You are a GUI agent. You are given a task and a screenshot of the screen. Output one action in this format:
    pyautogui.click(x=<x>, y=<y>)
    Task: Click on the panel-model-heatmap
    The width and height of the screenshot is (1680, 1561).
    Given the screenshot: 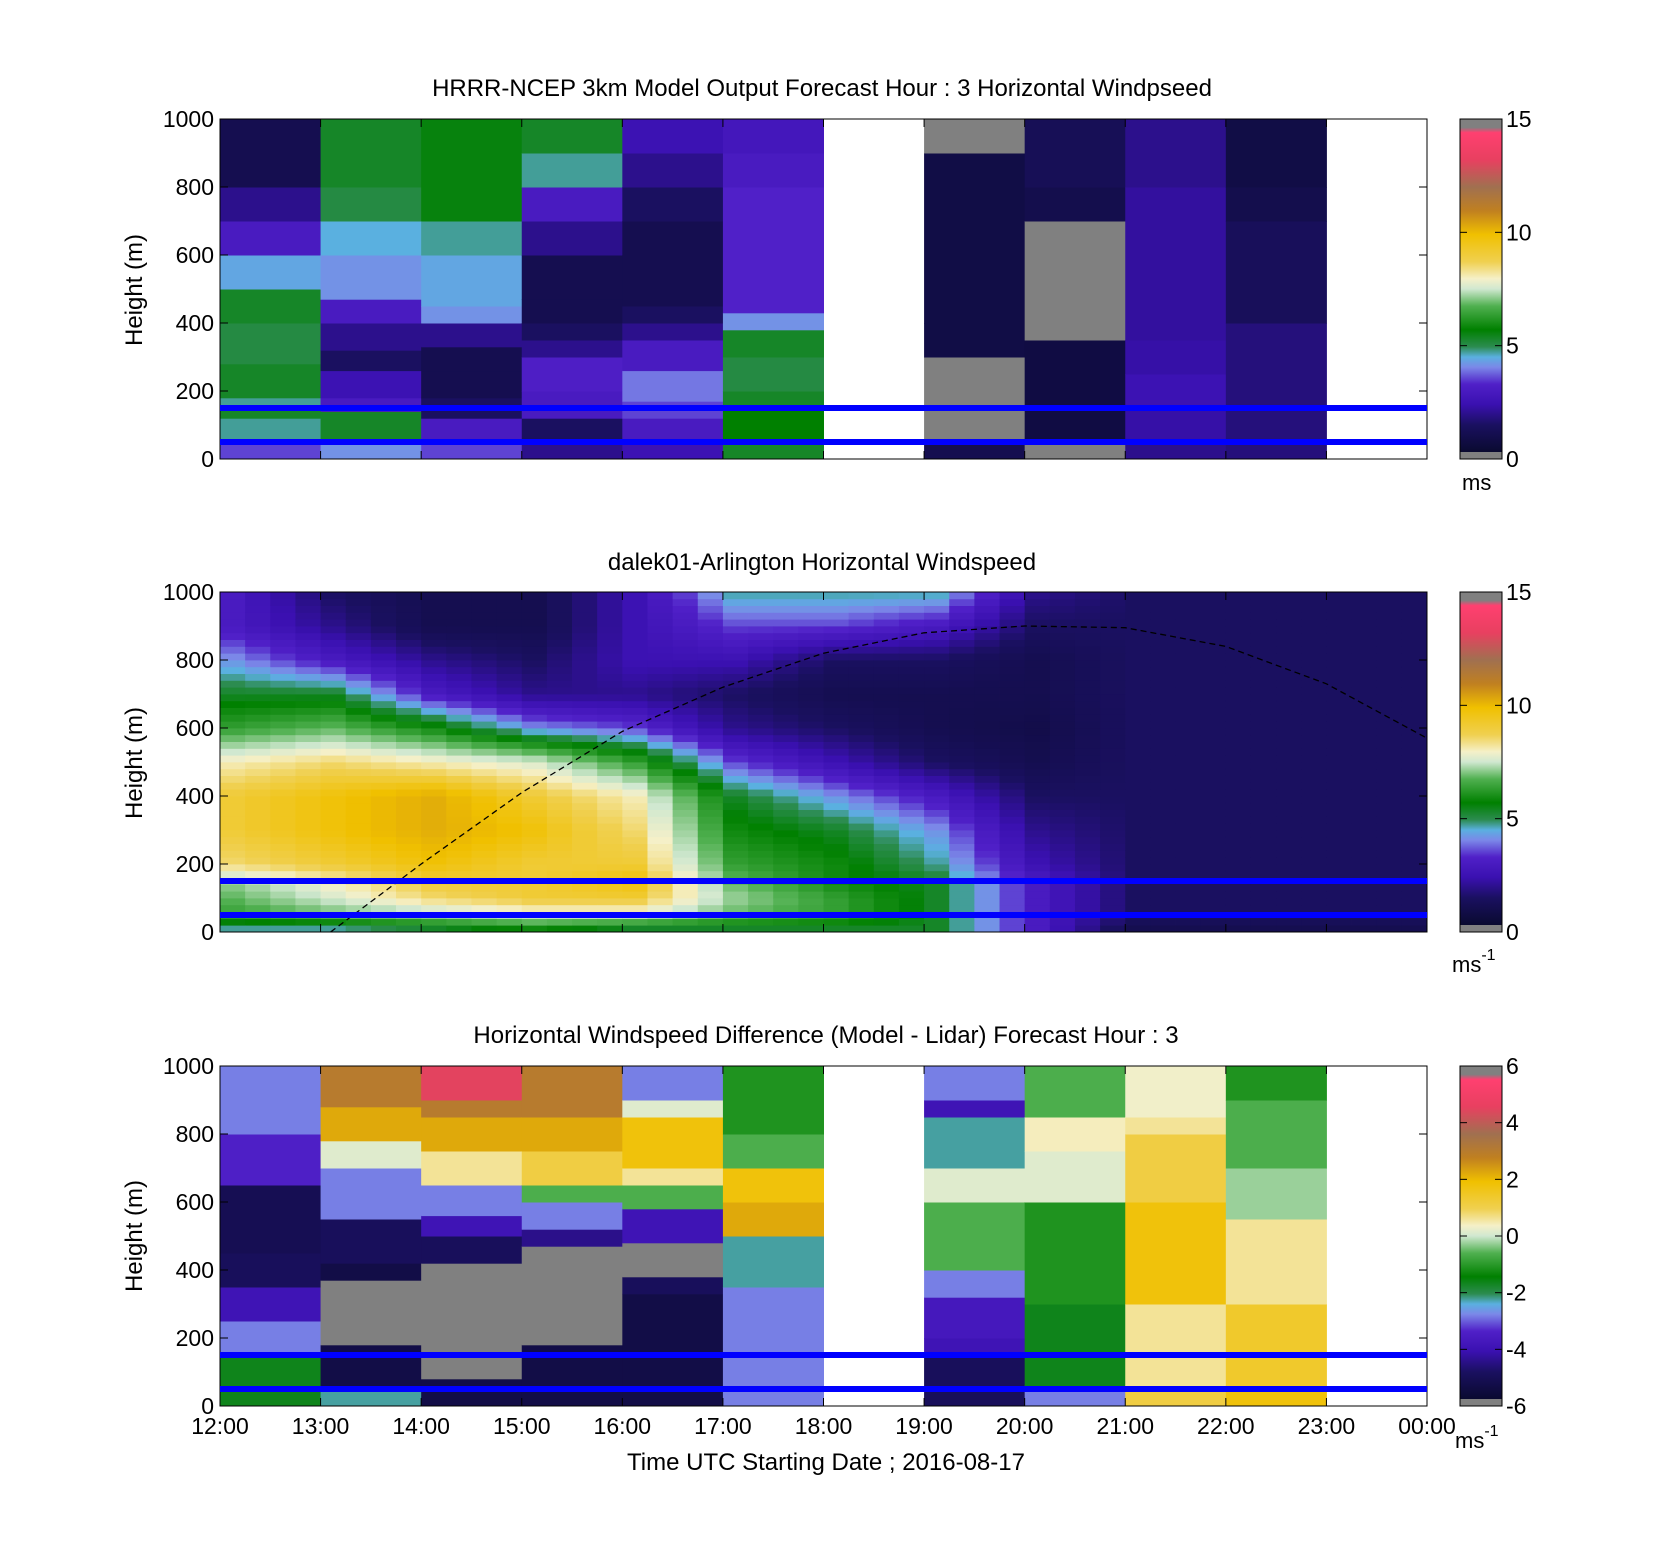 What is the action you would take?
    pyautogui.click(x=773, y=289)
    